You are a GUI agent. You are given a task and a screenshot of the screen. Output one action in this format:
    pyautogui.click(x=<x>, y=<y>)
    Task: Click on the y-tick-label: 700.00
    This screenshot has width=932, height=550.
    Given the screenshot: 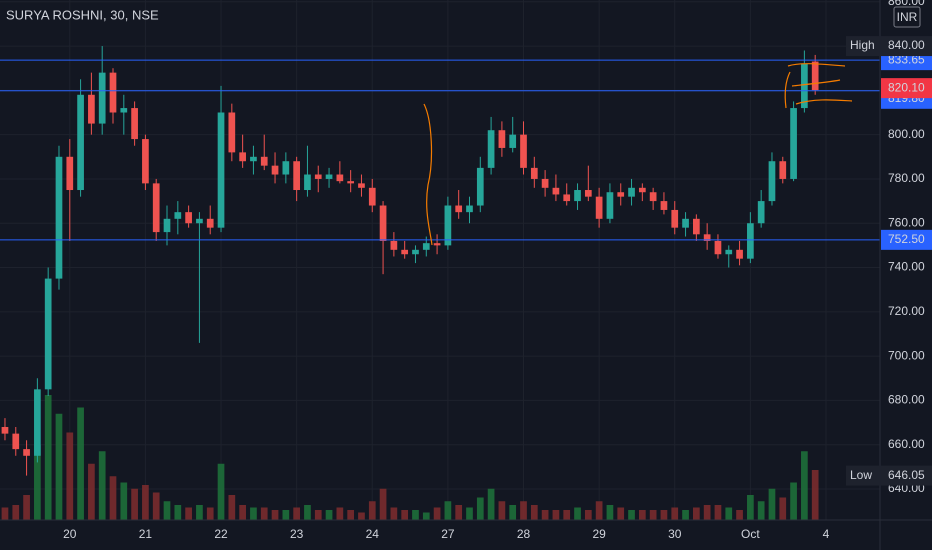 What is the action you would take?
    pyautogui.click(x=906, y=355)
    